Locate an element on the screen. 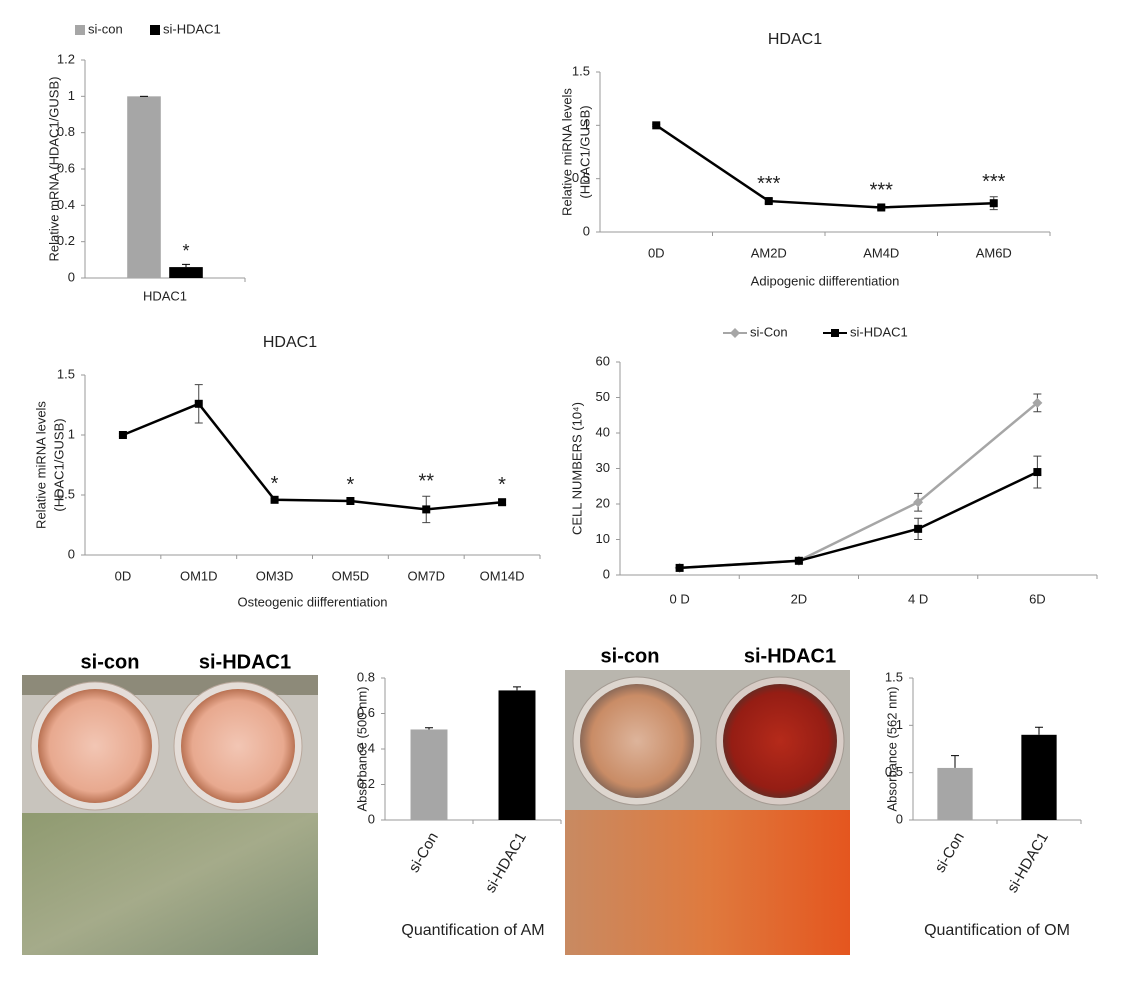 The image size is (1146, 986). y-axis-label: CELL NUMBERS (10⁴) is located at coordinates (576, 468).